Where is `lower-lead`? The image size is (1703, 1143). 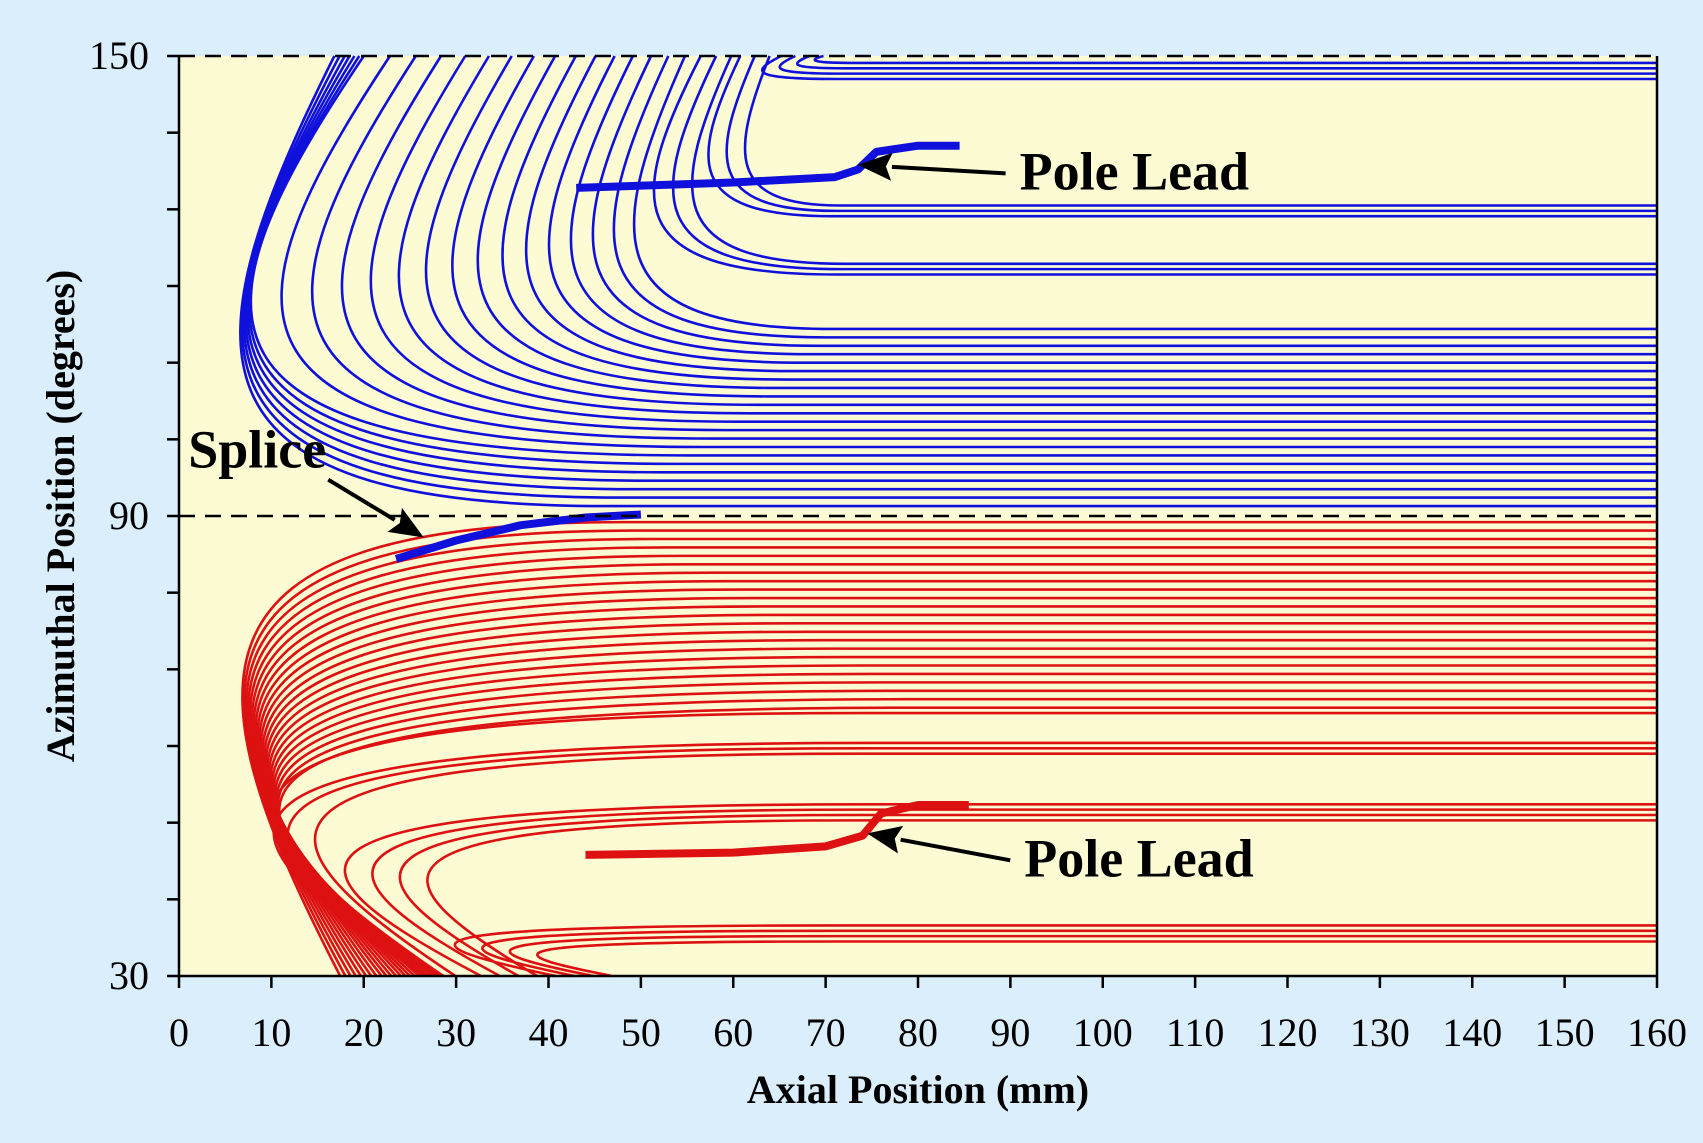
lower-lead is located at coordinates (777, 830).